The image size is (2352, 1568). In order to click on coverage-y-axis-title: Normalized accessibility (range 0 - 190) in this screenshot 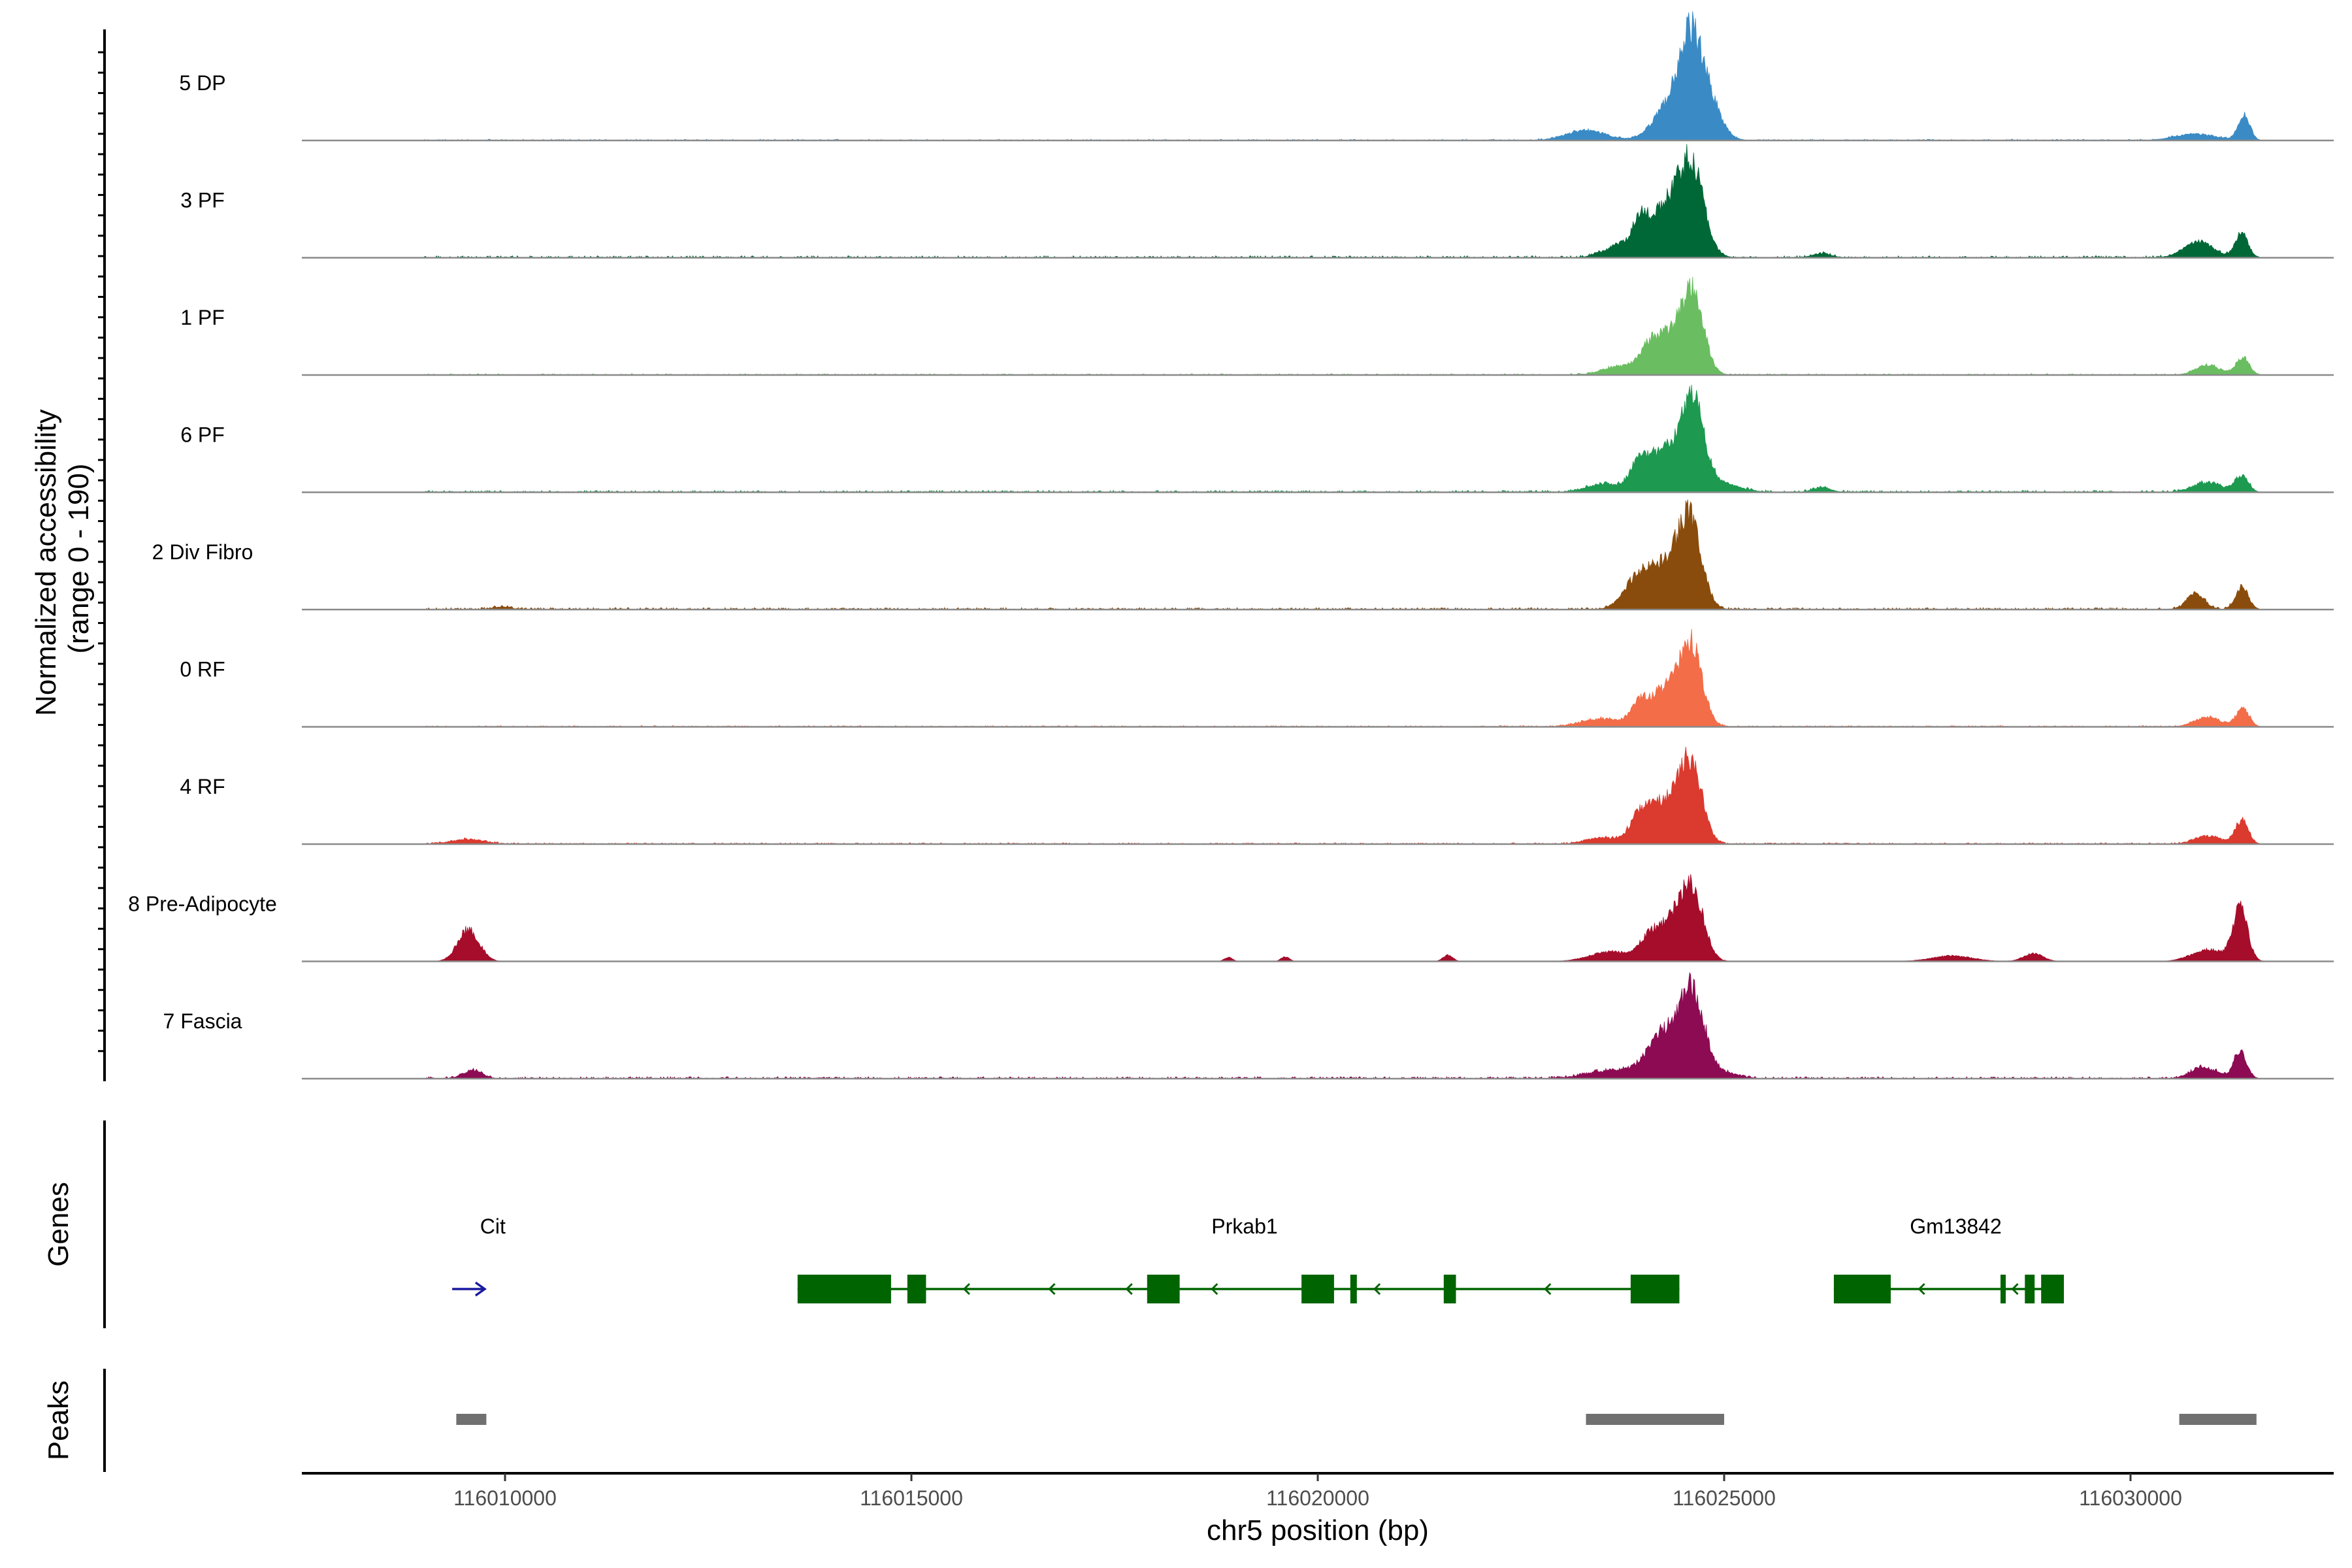, I will do `click(62, 558)`.